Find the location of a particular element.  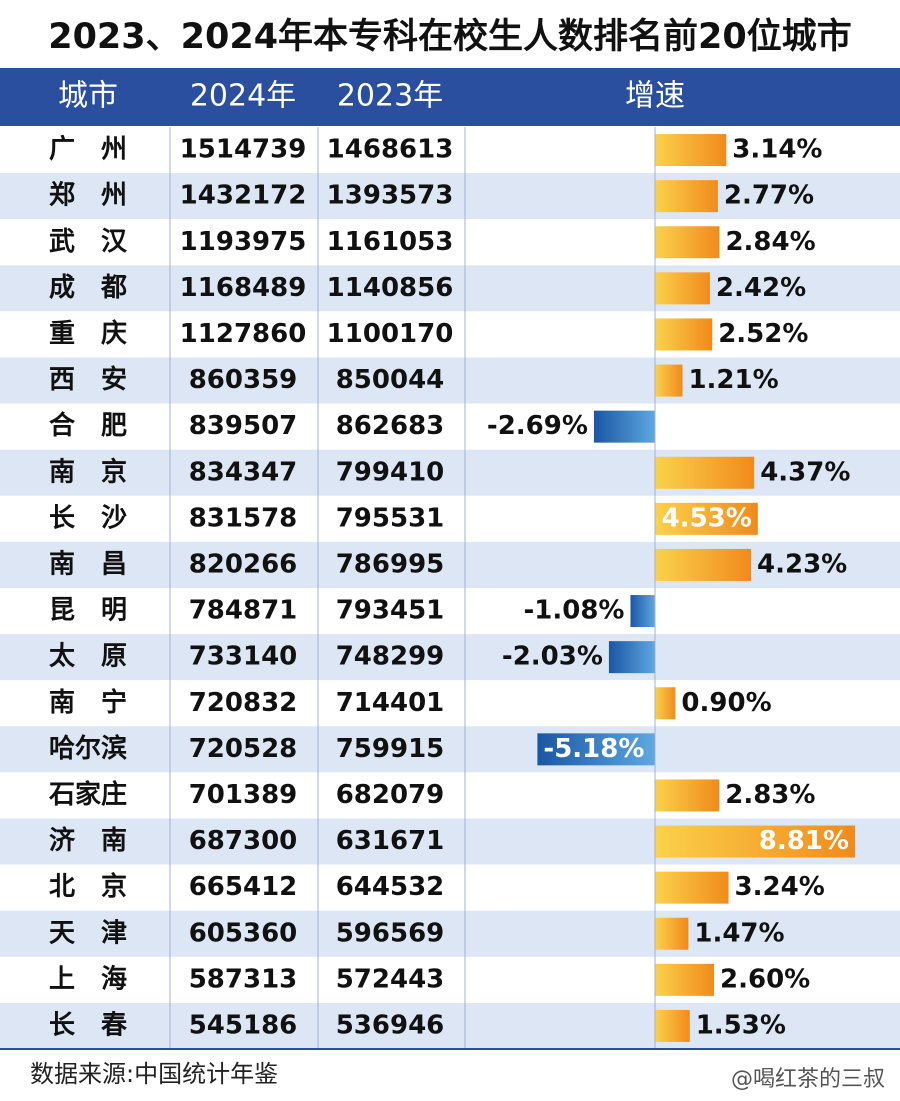

value-2023: 850044 is located at coordinates (390, 380).